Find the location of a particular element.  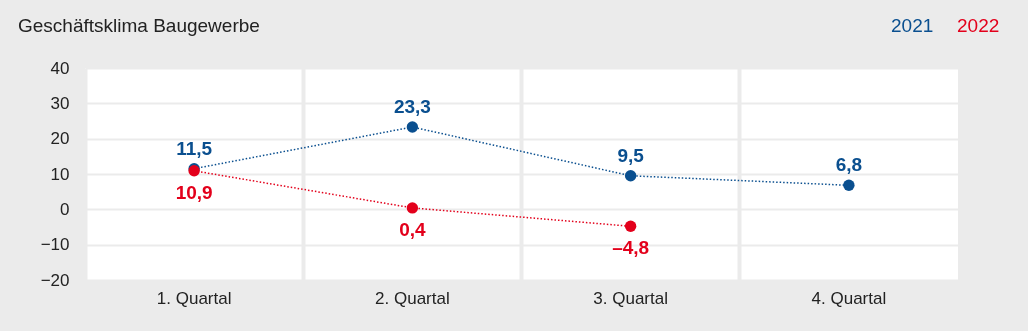

data-label: 0,4 is located at coordinates (413, 229).